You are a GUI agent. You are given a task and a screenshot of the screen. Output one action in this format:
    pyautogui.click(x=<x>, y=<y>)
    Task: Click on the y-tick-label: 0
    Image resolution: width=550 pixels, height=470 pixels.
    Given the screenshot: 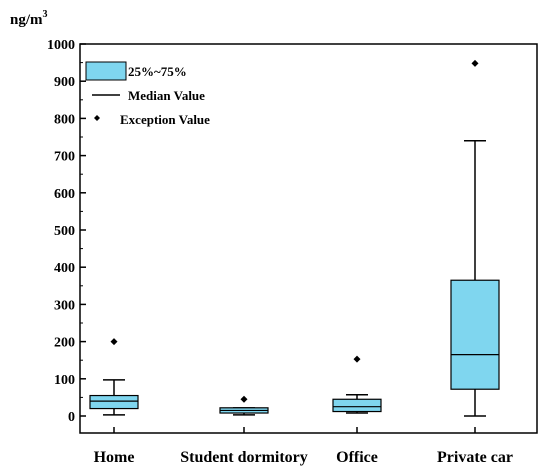 What is the action you would take?
    pyautogui.click(x=71, y=417)
    